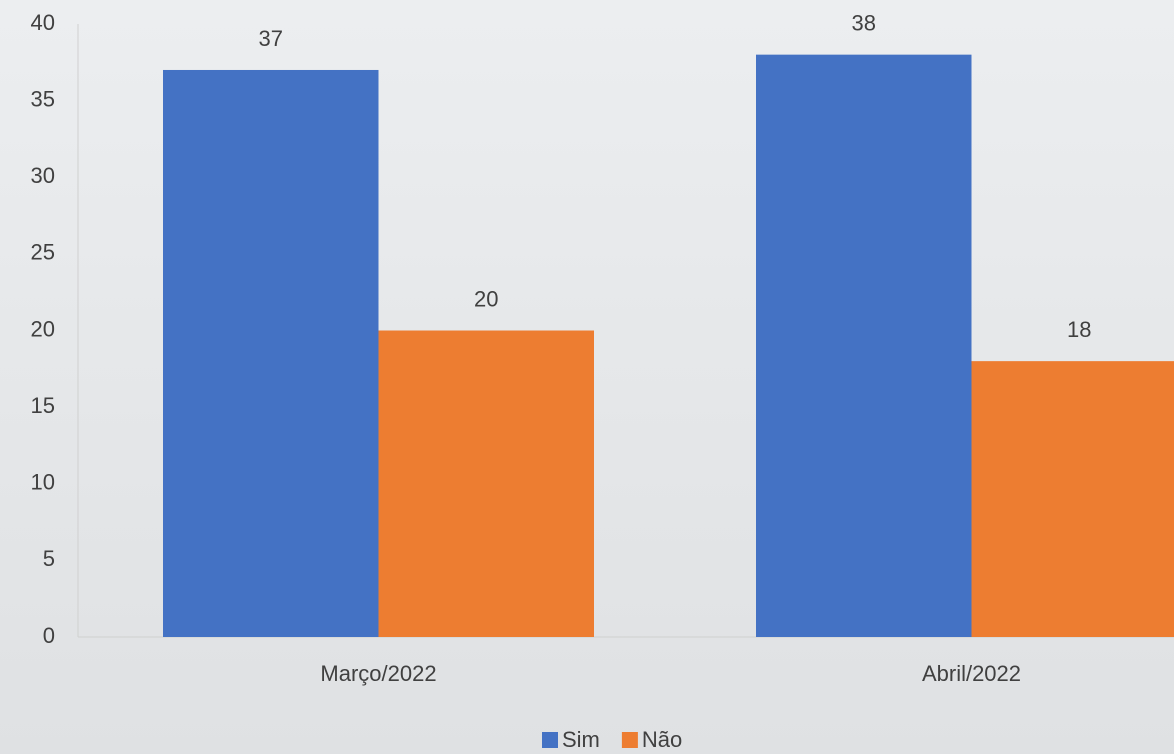 The width and height of the screenshot is (1174, 754). What do you see at coordinates (271, 38) in the screenshot?
I see `data-label: 37` at bounding box center [271, 38].